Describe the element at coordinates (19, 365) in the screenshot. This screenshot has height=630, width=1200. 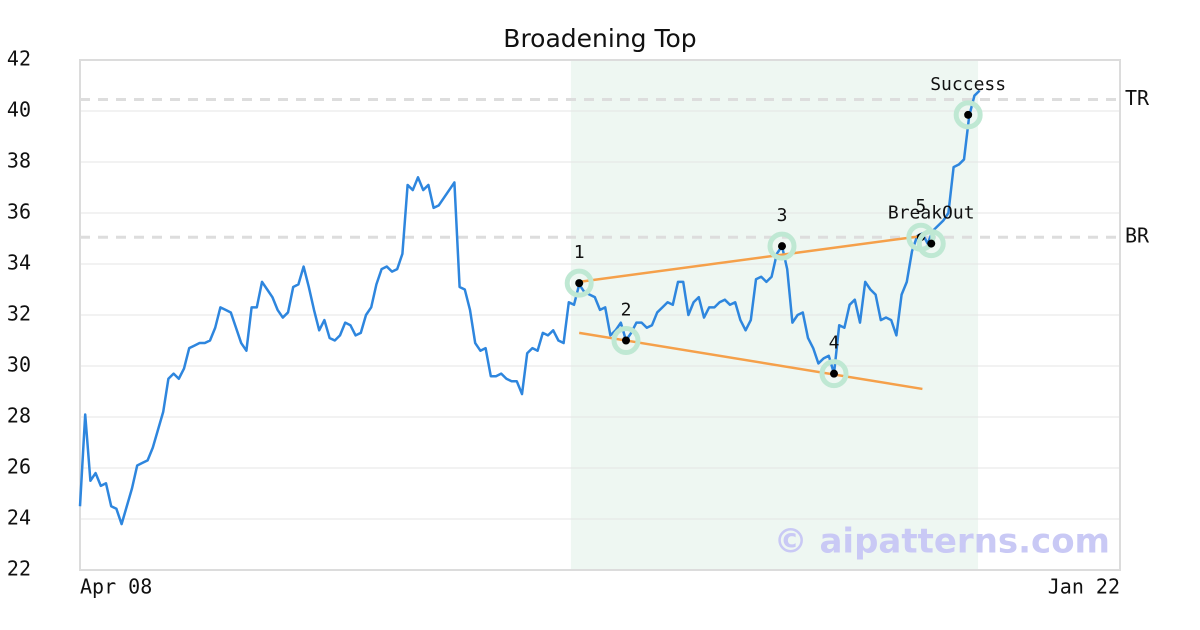
I see `y-tick-label: 30` at that location.